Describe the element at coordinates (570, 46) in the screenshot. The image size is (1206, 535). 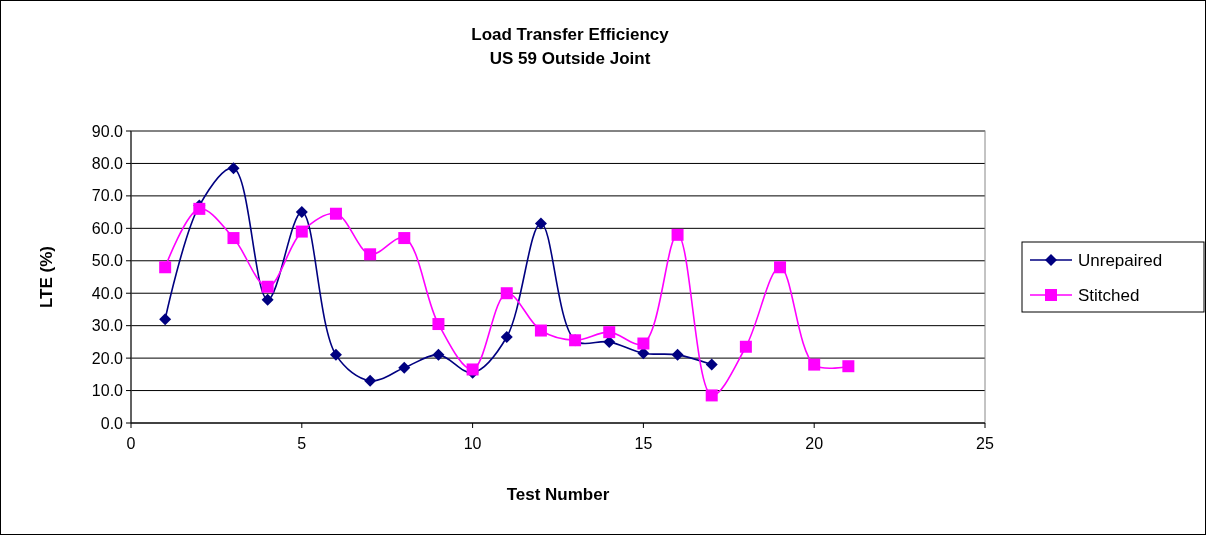
I see `chart-title: Load Transfer Efficiency US 59 Outside Joint` at that location.